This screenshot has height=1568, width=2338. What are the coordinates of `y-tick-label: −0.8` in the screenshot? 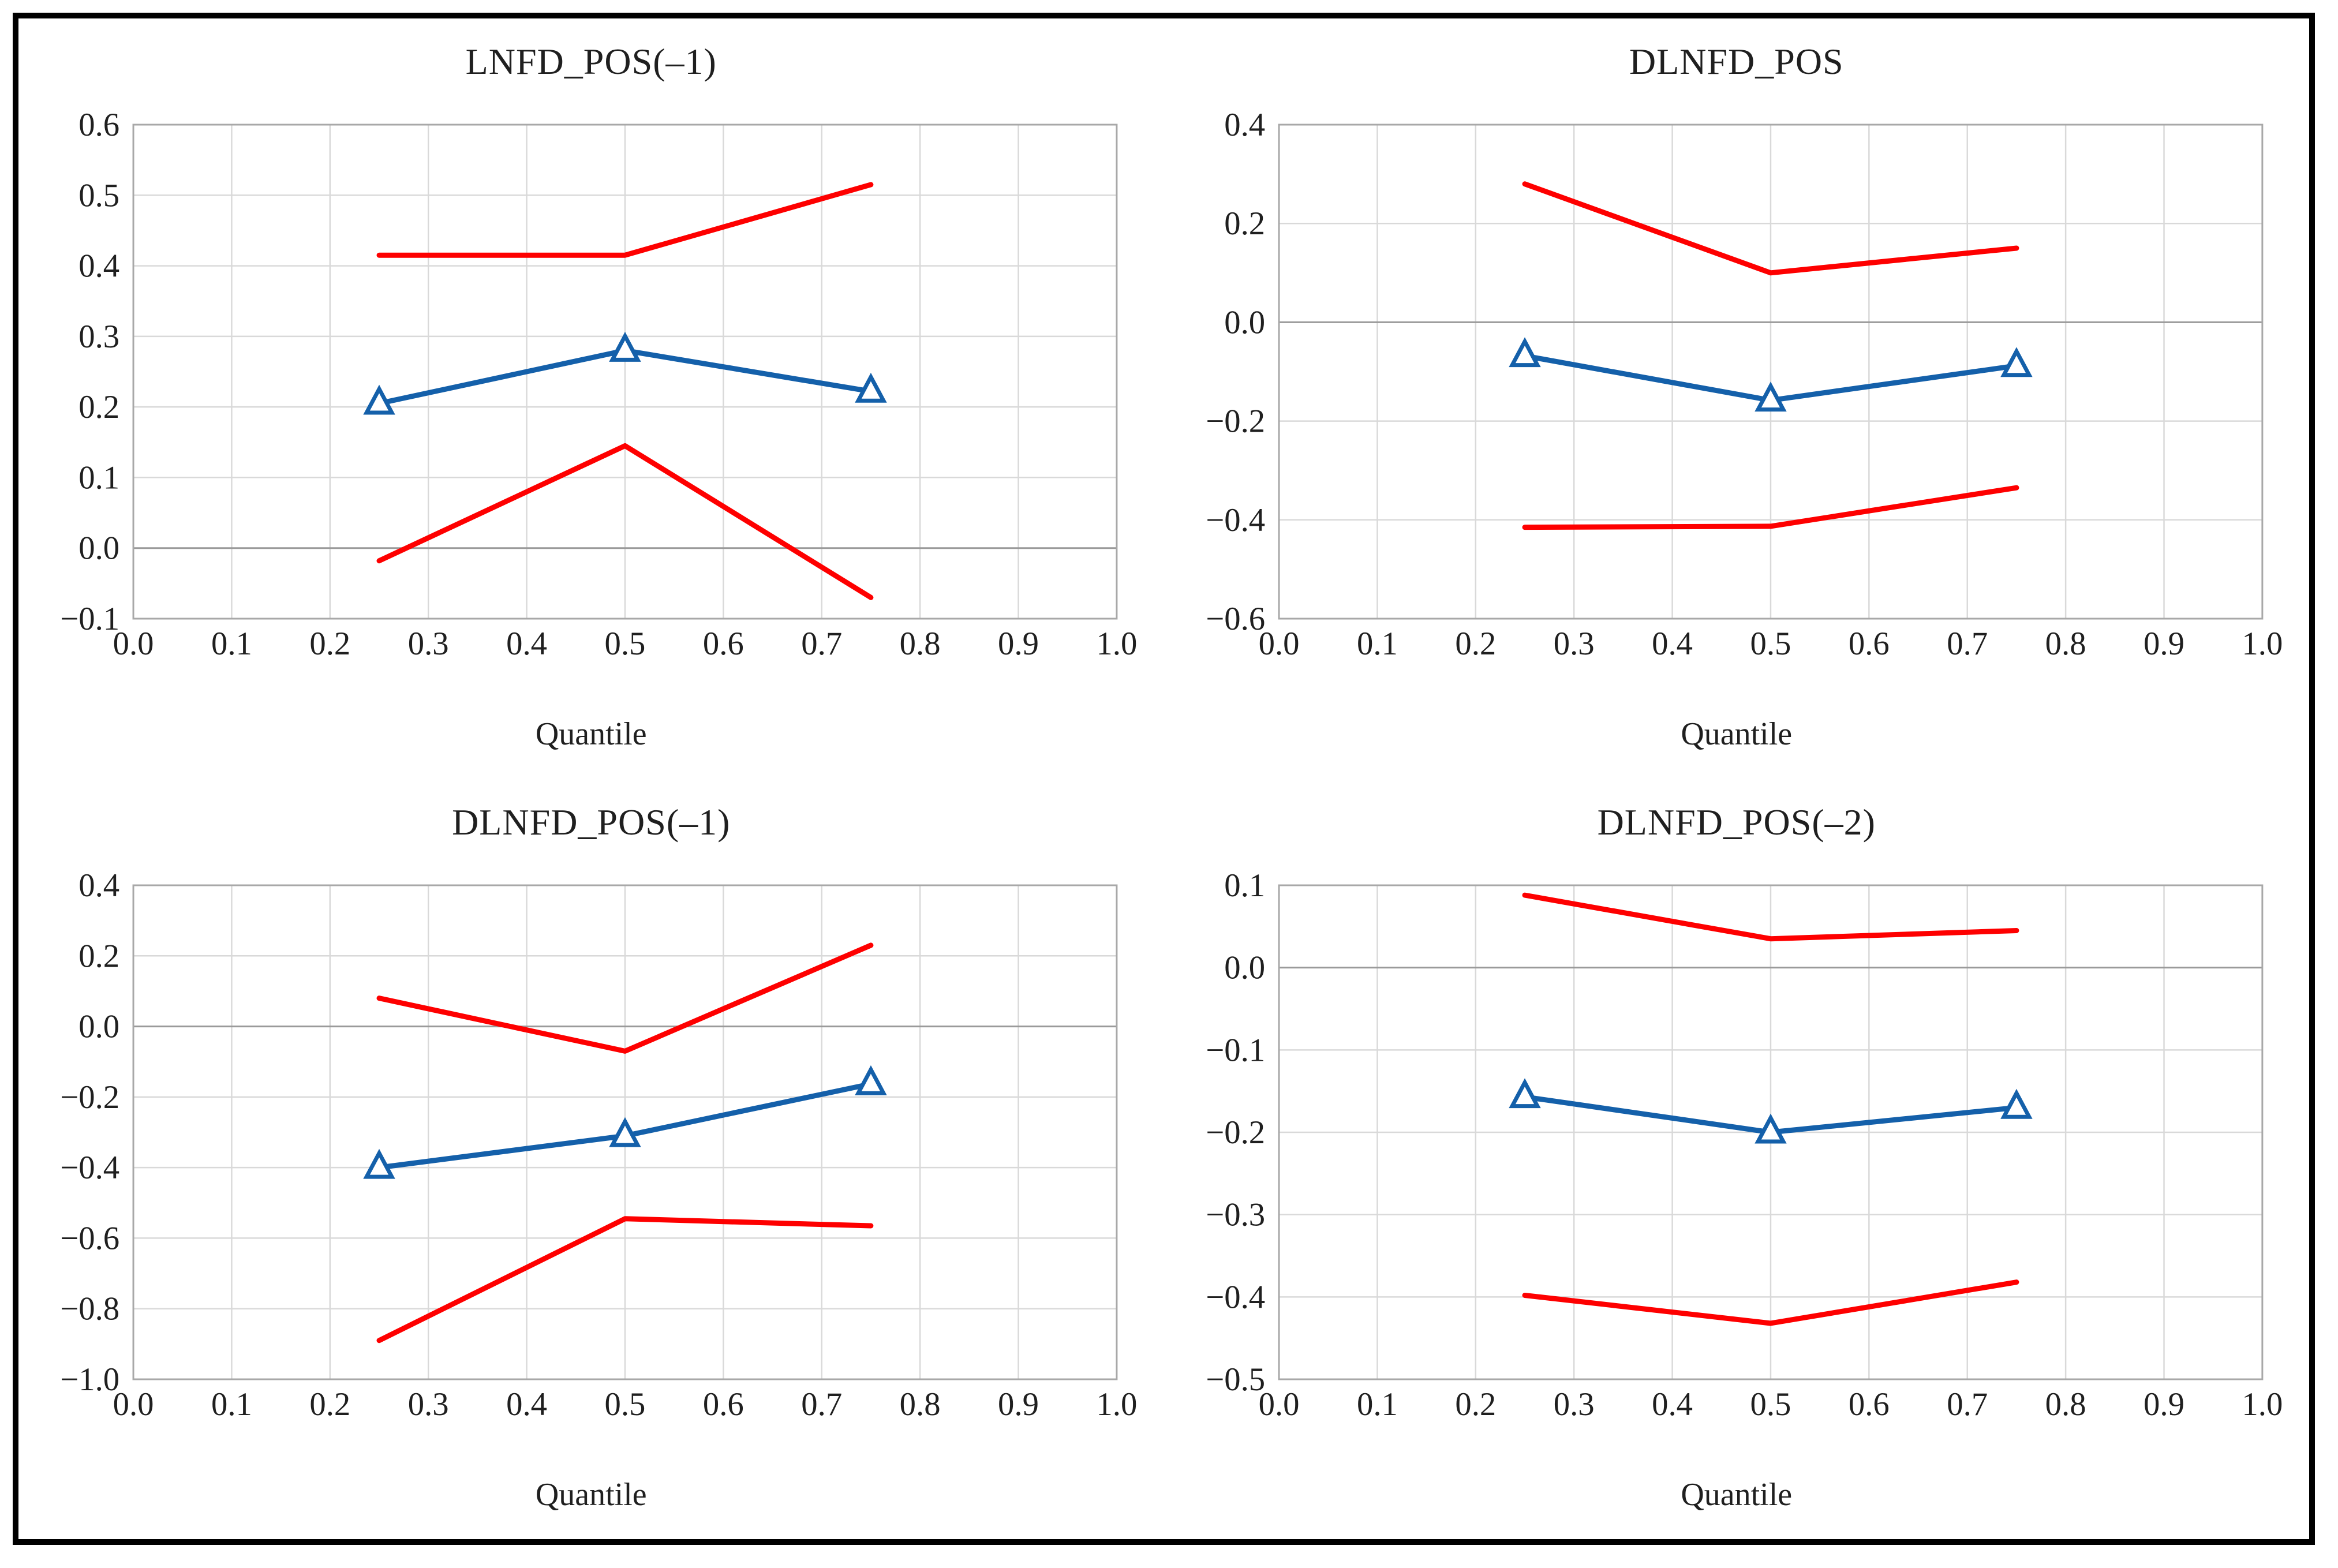 It's located at (90, 1308).